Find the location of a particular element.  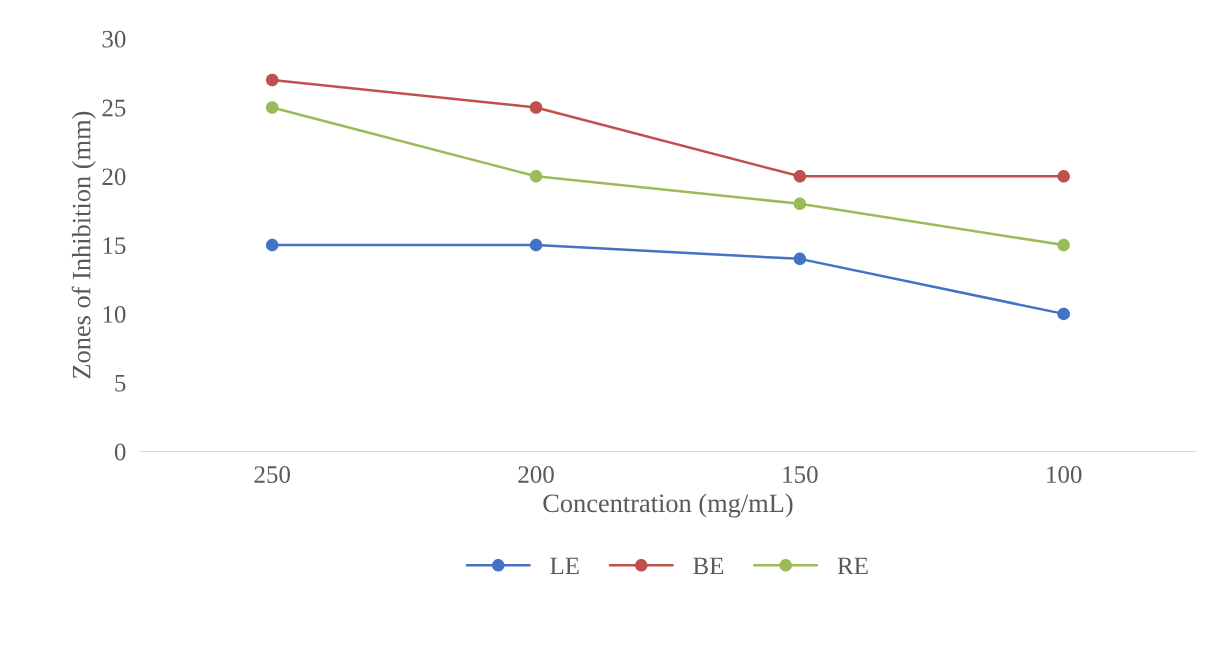

legend-label: BE is located at coordinates (708, 566).